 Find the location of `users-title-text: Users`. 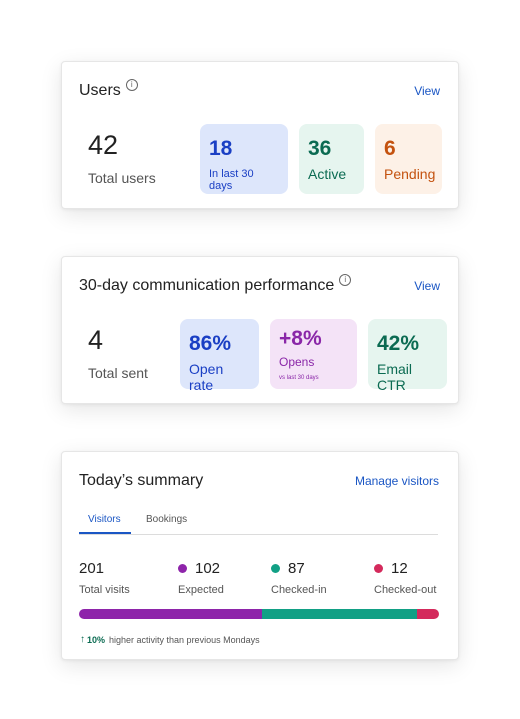

users-title-text: Users is located at coordinates (100, 90).